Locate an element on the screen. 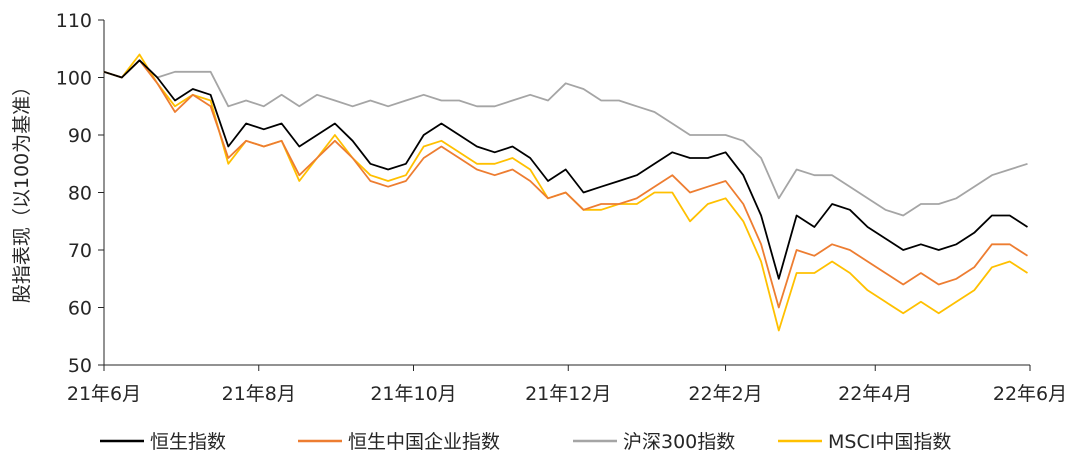 The height and width of the screenshot is (463, 1080). legend-label: 恒生指数 is located at coordinates (188, 442).